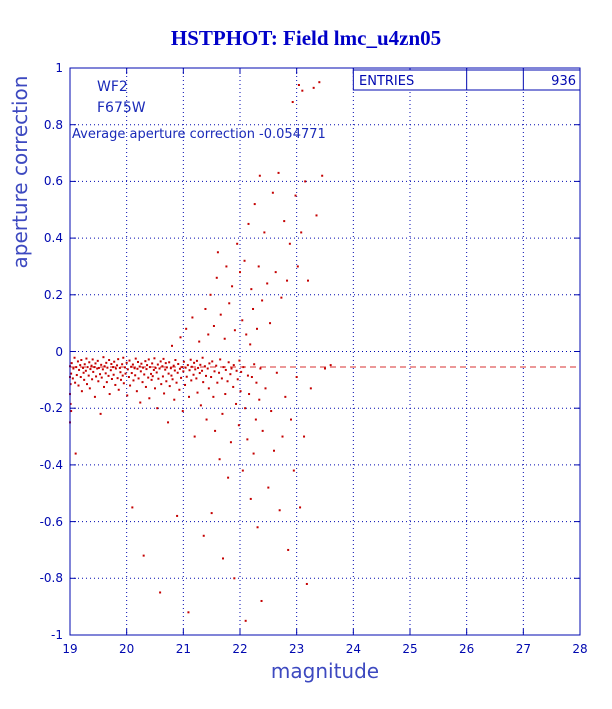  I want to click on page-title: HSTPHOT: Field lmc_u4zn05, so click(306, 38).